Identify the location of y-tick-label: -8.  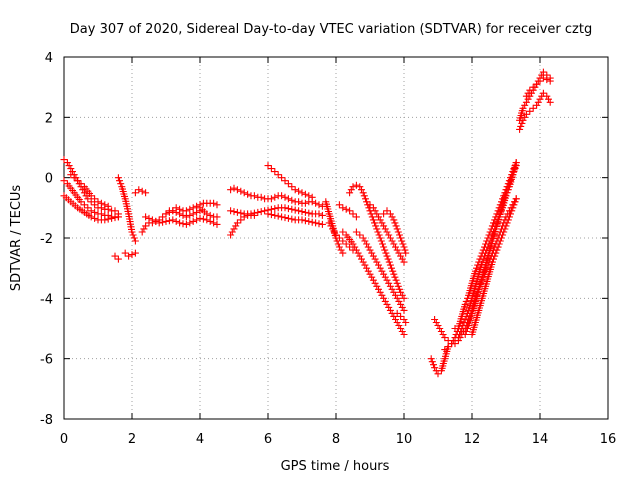
(46, 420).